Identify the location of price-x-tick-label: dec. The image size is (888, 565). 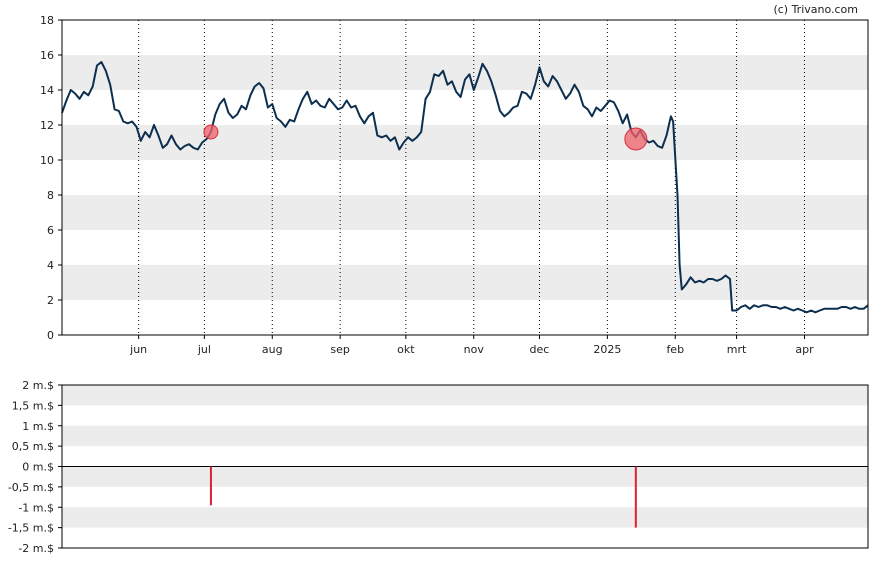
(540, 349).